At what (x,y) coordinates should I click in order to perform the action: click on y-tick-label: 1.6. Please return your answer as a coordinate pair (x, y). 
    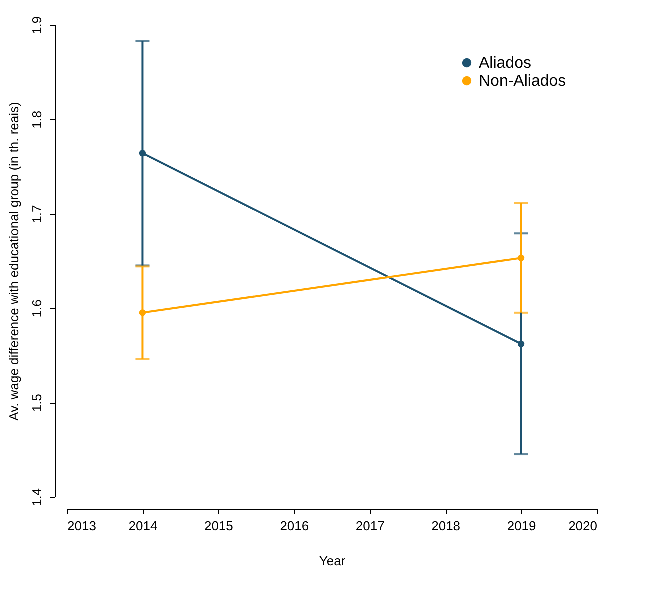
    Looking at the image, I should click on (37, 309).